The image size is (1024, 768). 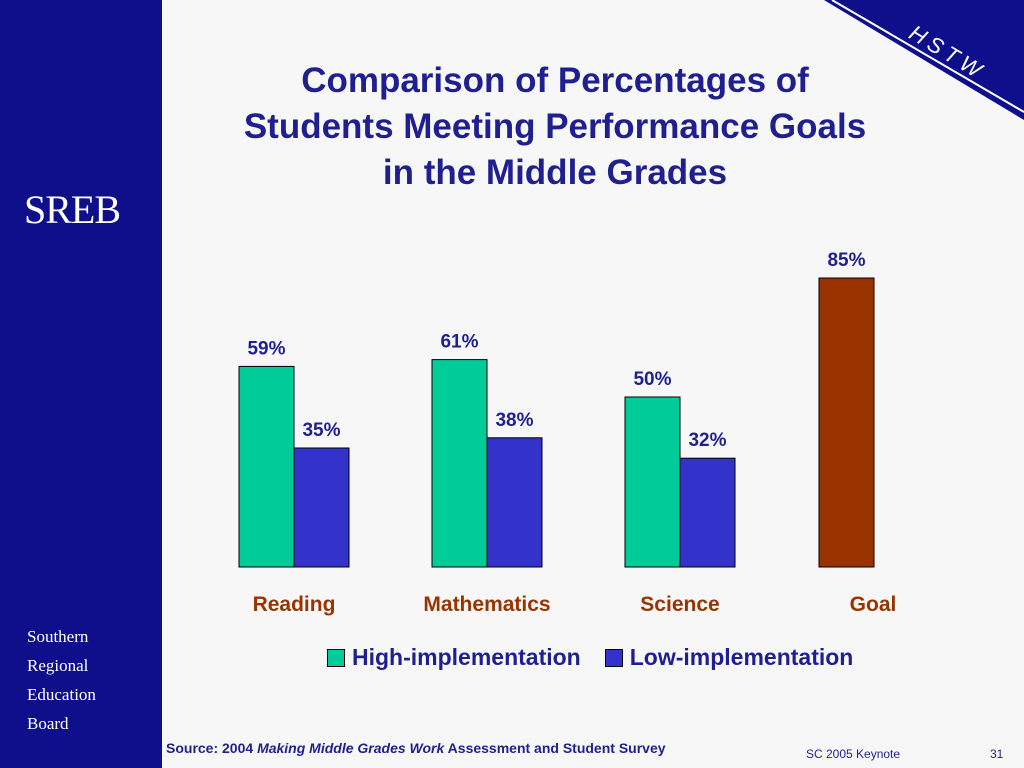 What do you see at coordinates (61, 680) in the screenshot?
I see `organization-name: Southern Regional Education Board` at bounding box center [61, 680].